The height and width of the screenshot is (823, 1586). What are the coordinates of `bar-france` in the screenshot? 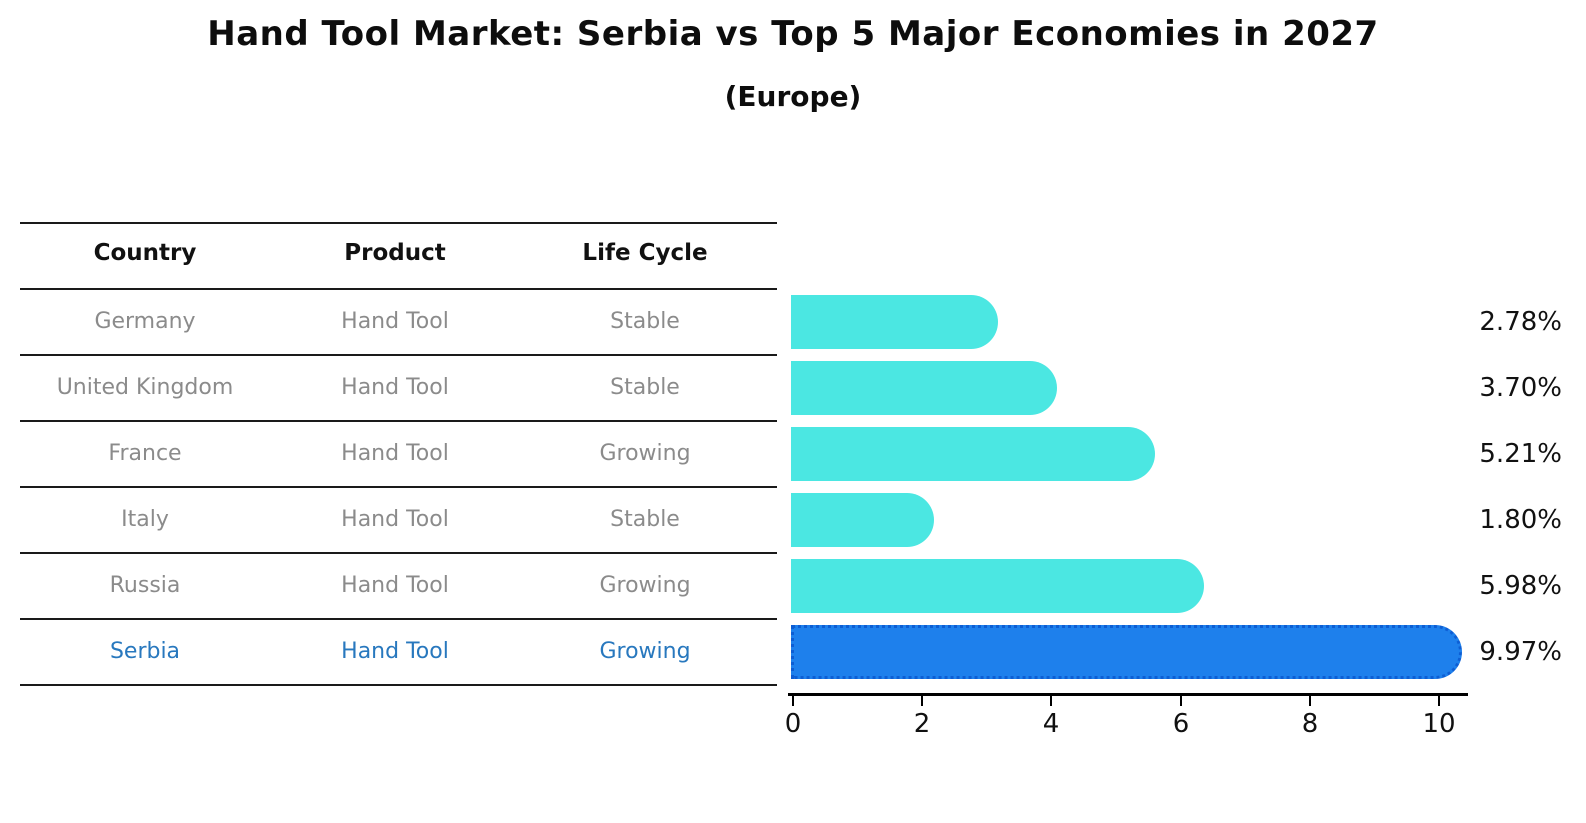 It's located at (973, 454).